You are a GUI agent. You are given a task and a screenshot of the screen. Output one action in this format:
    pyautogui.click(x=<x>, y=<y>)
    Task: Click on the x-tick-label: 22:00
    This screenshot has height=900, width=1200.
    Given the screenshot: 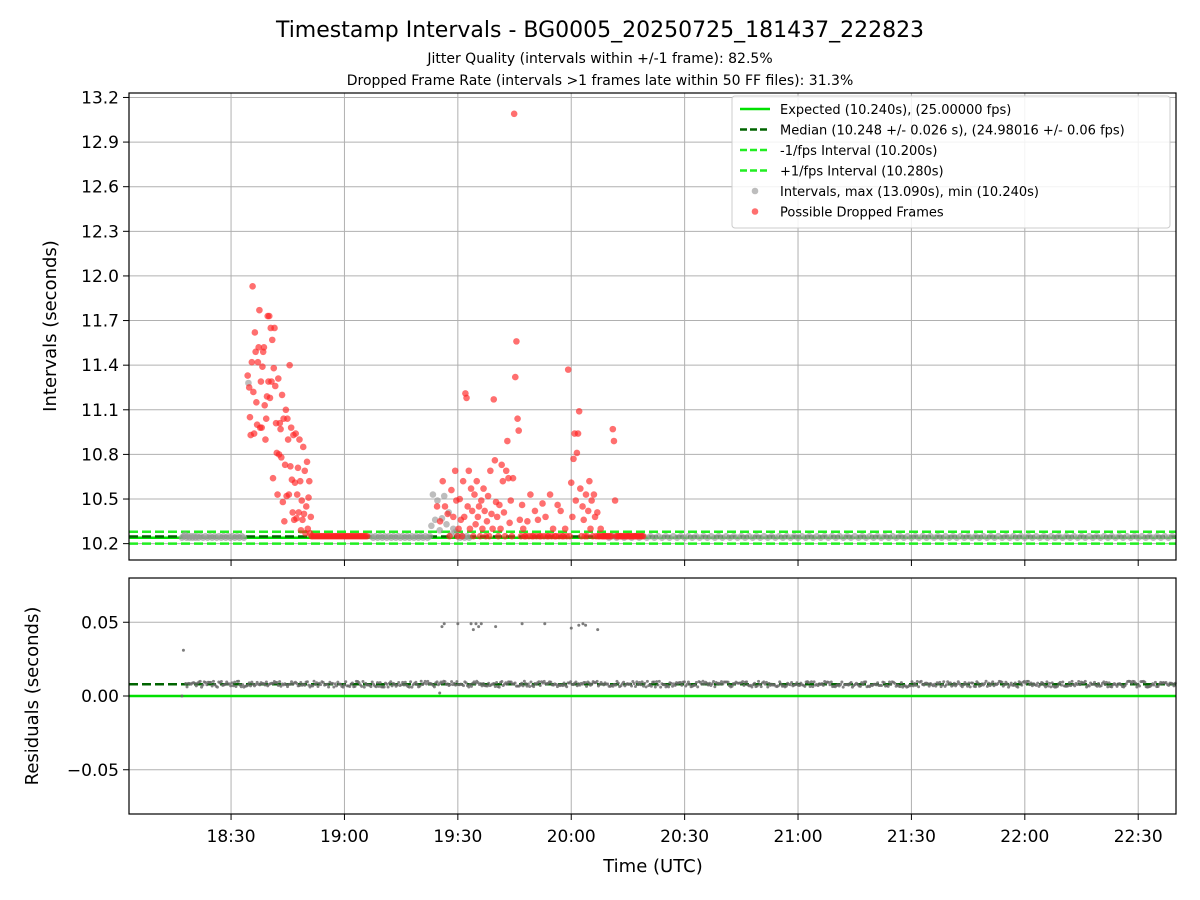 What is the action you would take?
    pyautogui.click(x=1024, y=837)
    